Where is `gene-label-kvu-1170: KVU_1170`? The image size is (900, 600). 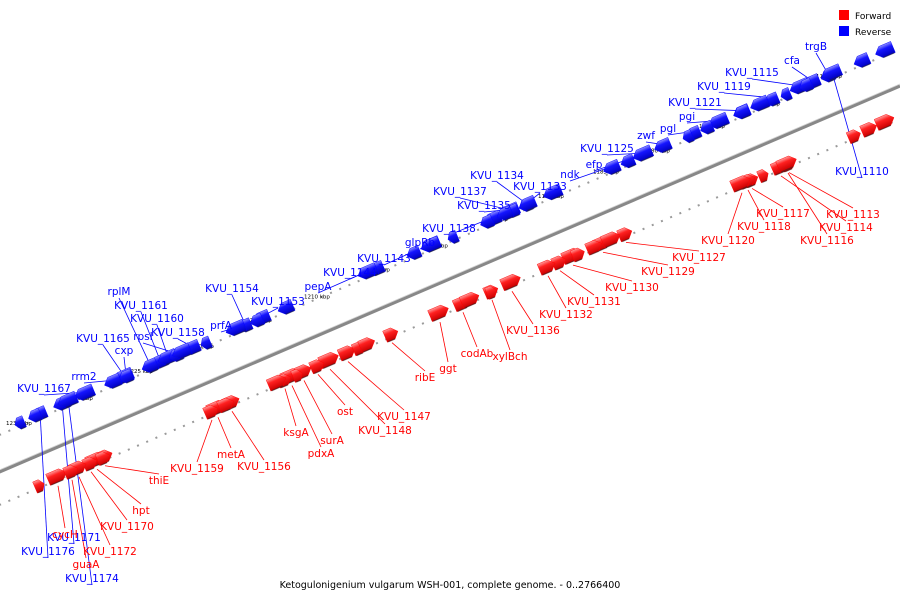
gene-label-kvu-1170: KVU_1170 is located at coordinates (127, 527).